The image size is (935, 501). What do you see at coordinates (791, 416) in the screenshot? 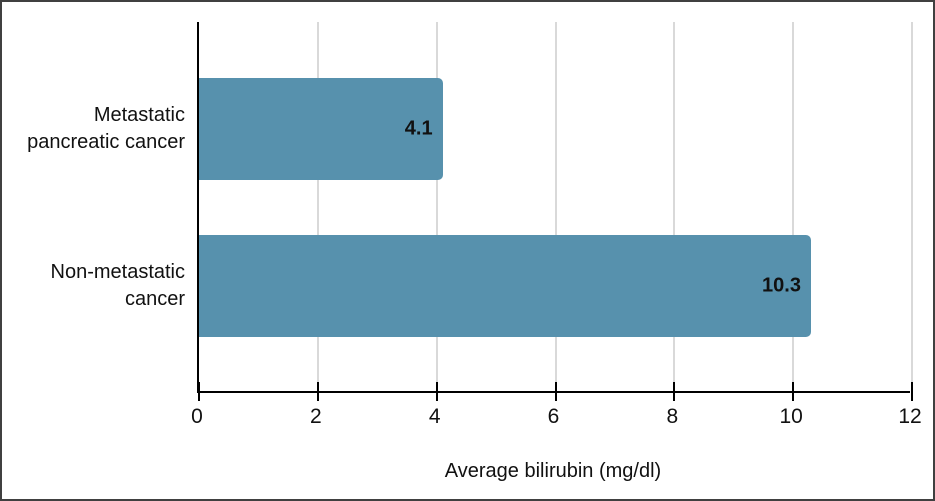
I see `x-tick-label-10: 10` at bounding box center [791, 416].